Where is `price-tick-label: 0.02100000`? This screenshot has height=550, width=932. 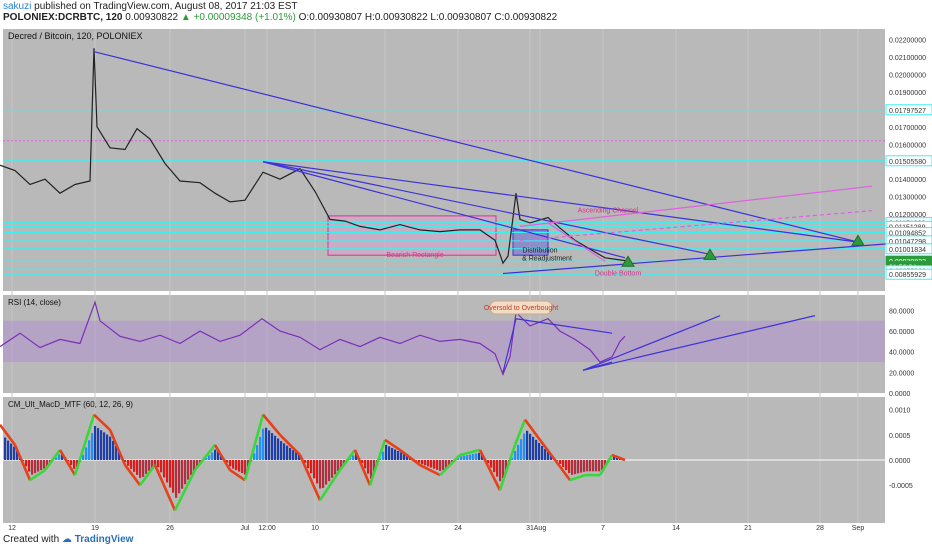
price-tick-label: 0.02100000 is located at coordinates (907, 58).